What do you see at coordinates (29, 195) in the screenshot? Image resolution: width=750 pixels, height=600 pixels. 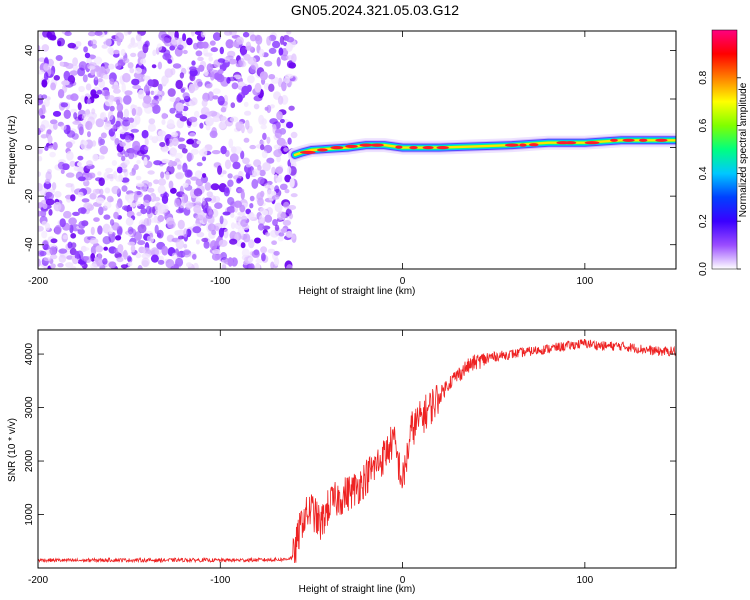 I see `y-tick-label: -20` at bounding box center [29, 195].